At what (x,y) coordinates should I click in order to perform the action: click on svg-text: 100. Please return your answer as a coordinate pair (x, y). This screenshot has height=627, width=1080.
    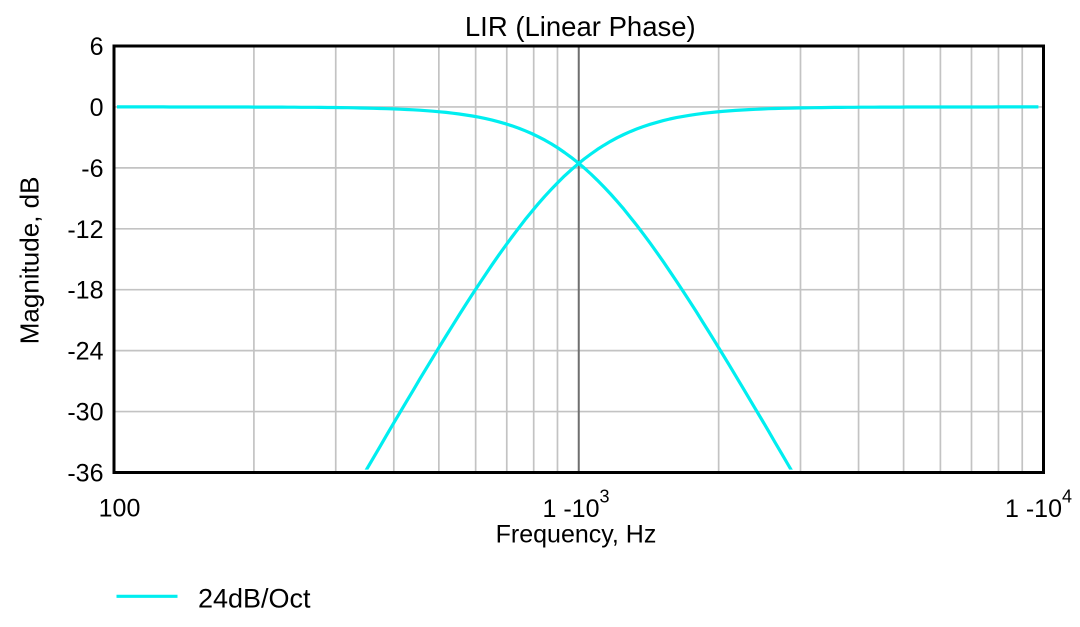
    Looking at the image, I should click on (120, 509).